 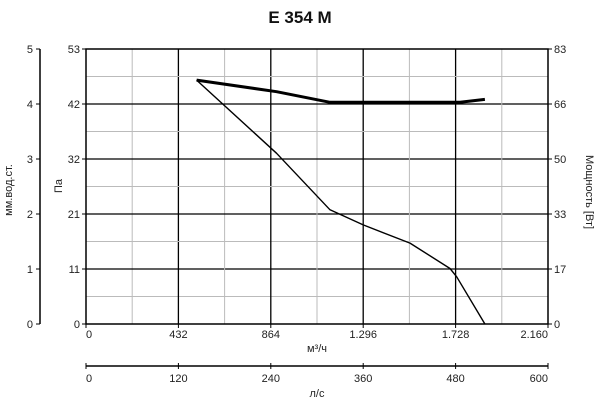 I want to click on y-tick-label: 0, so click(x=77, y=325).